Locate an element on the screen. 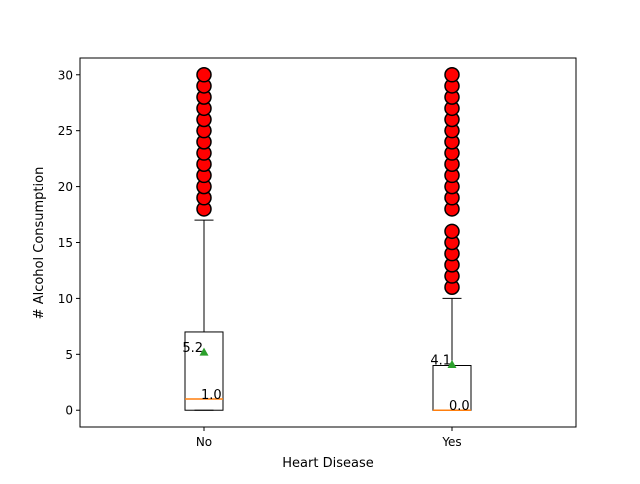 The width and height of the screenshot is (640, 484). x-axis-label: Heart Disease is located at coordinates (327, 463).